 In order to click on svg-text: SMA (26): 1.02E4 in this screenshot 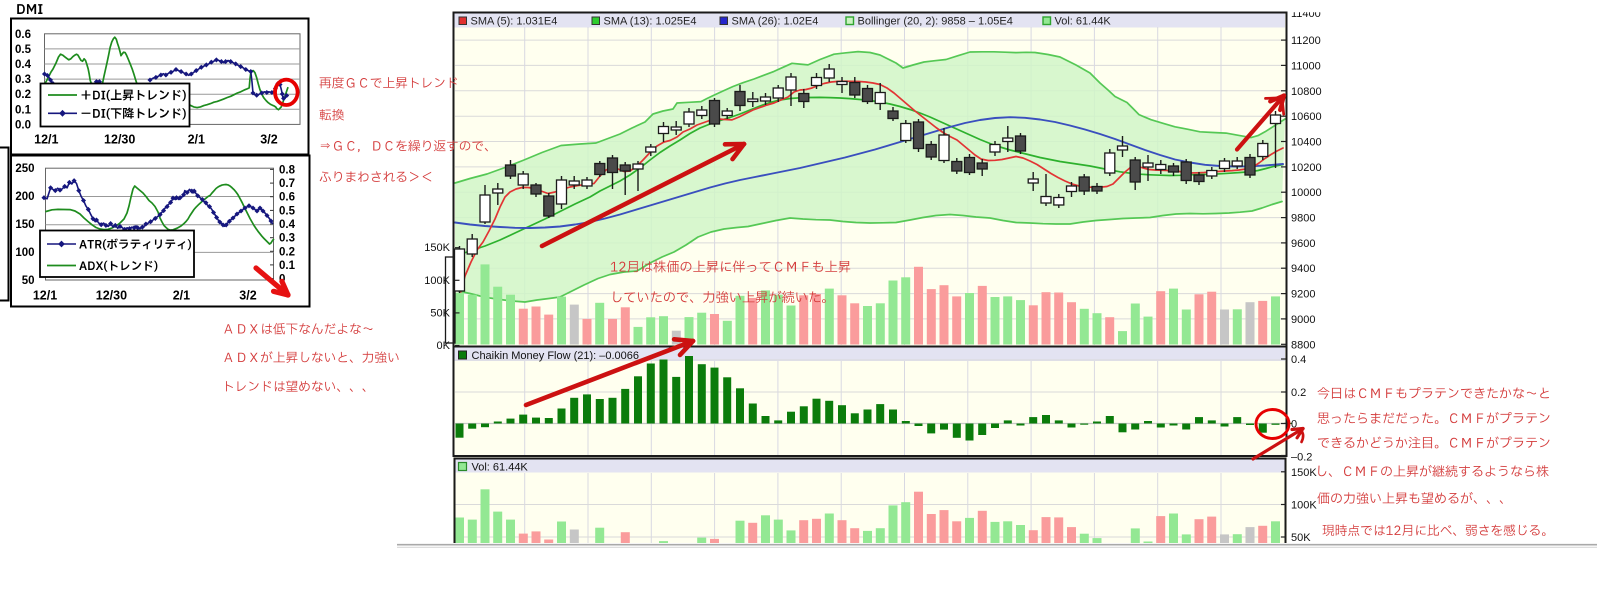, I will do `click(775, 22)`.